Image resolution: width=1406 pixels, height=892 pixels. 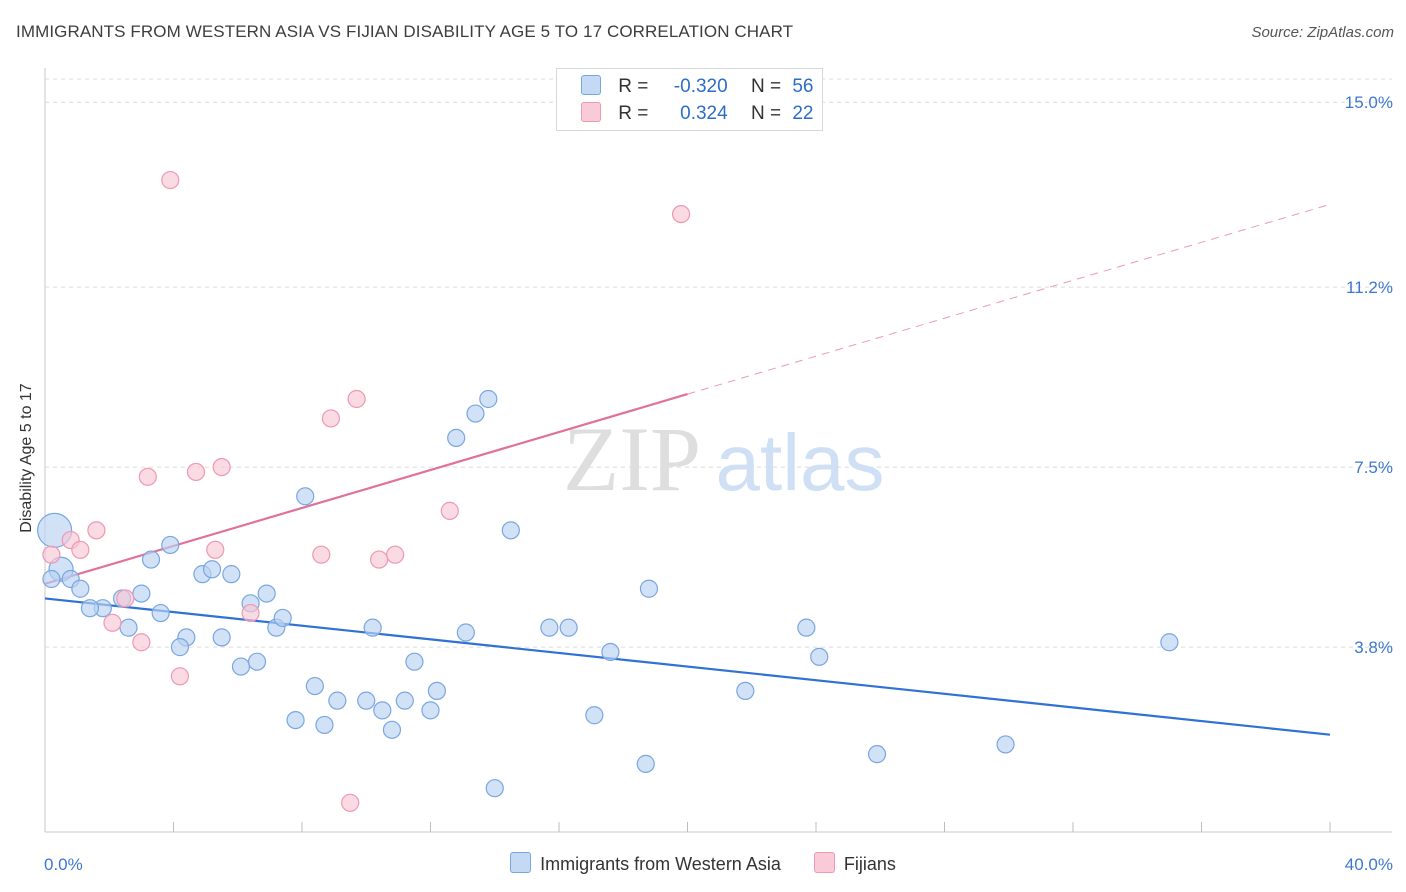 I want to click on series-legend: Immigrants from Western Asia Fijians, so click(x=703, y=863).